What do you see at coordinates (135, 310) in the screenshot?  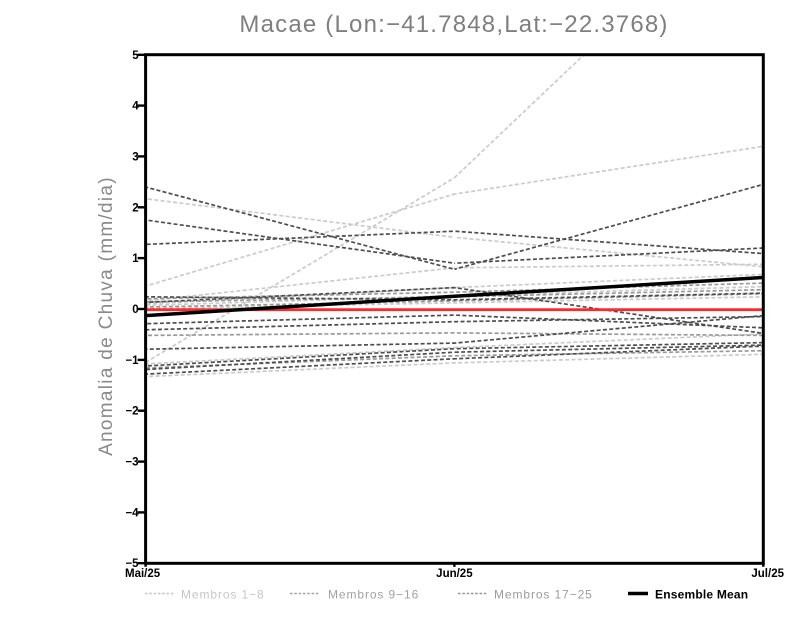 I see `svg-text: 0` at bounding box center [135, 310].